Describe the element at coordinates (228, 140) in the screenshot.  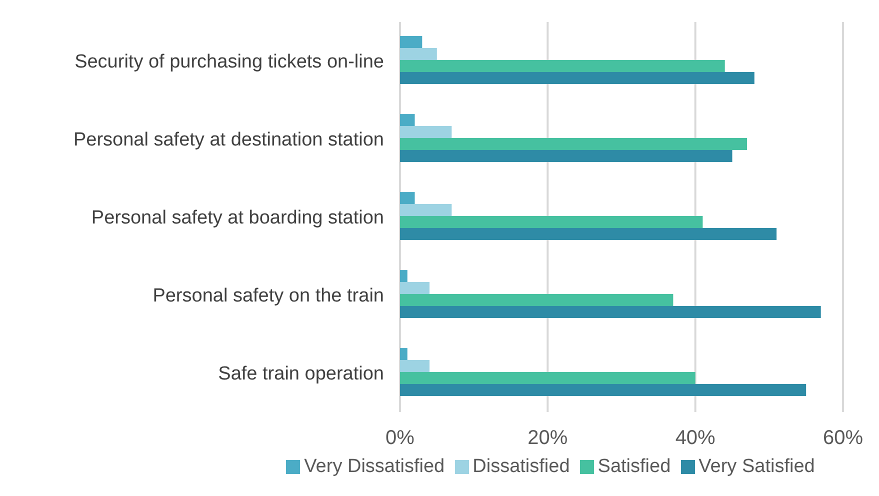
I see `y-tick-label: Personal safety at destination station` at that location.